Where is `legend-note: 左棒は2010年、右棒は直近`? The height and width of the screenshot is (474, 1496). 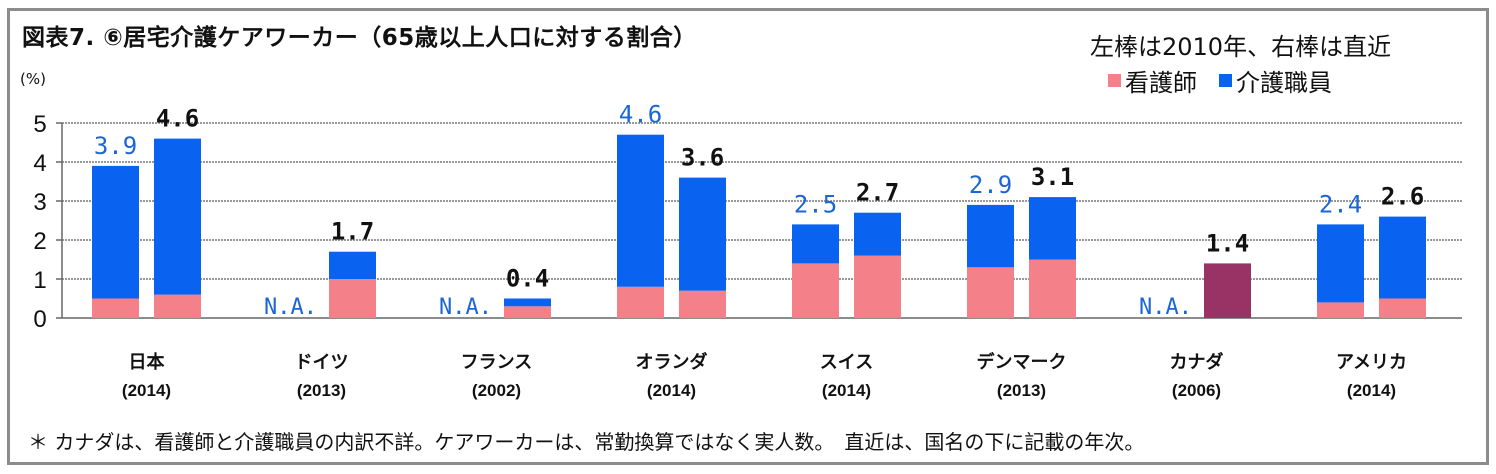
legend-note: 左棒は2010年、右棒は直近 is located at coordinates (1241, 47).